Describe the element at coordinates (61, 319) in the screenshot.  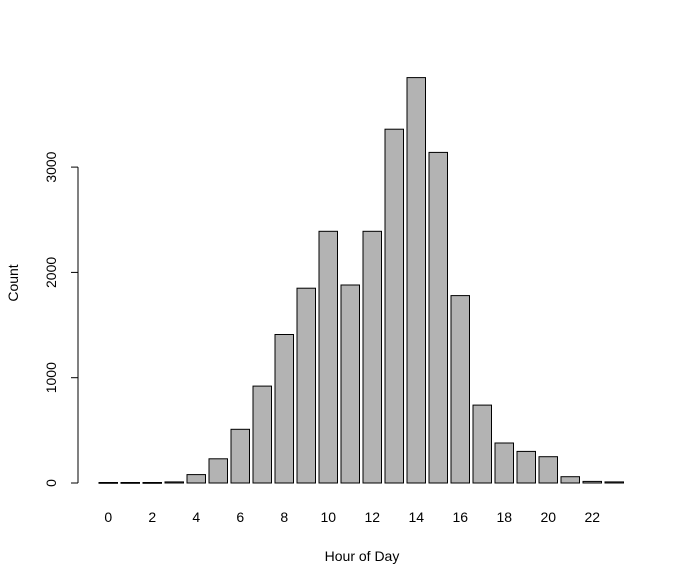
I see `y-axis: 0 1000 2000 3000` at that location.